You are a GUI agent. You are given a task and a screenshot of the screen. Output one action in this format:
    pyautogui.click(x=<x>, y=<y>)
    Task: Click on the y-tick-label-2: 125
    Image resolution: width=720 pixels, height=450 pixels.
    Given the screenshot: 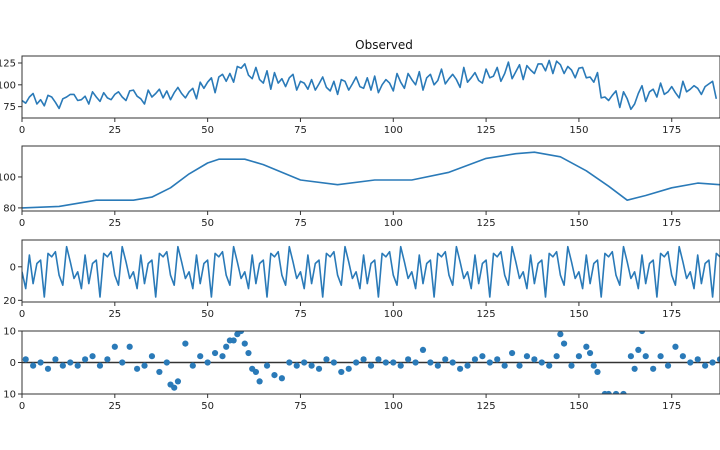 What is the action you would take?
    pyautogui.click(x=8, y=63)
    